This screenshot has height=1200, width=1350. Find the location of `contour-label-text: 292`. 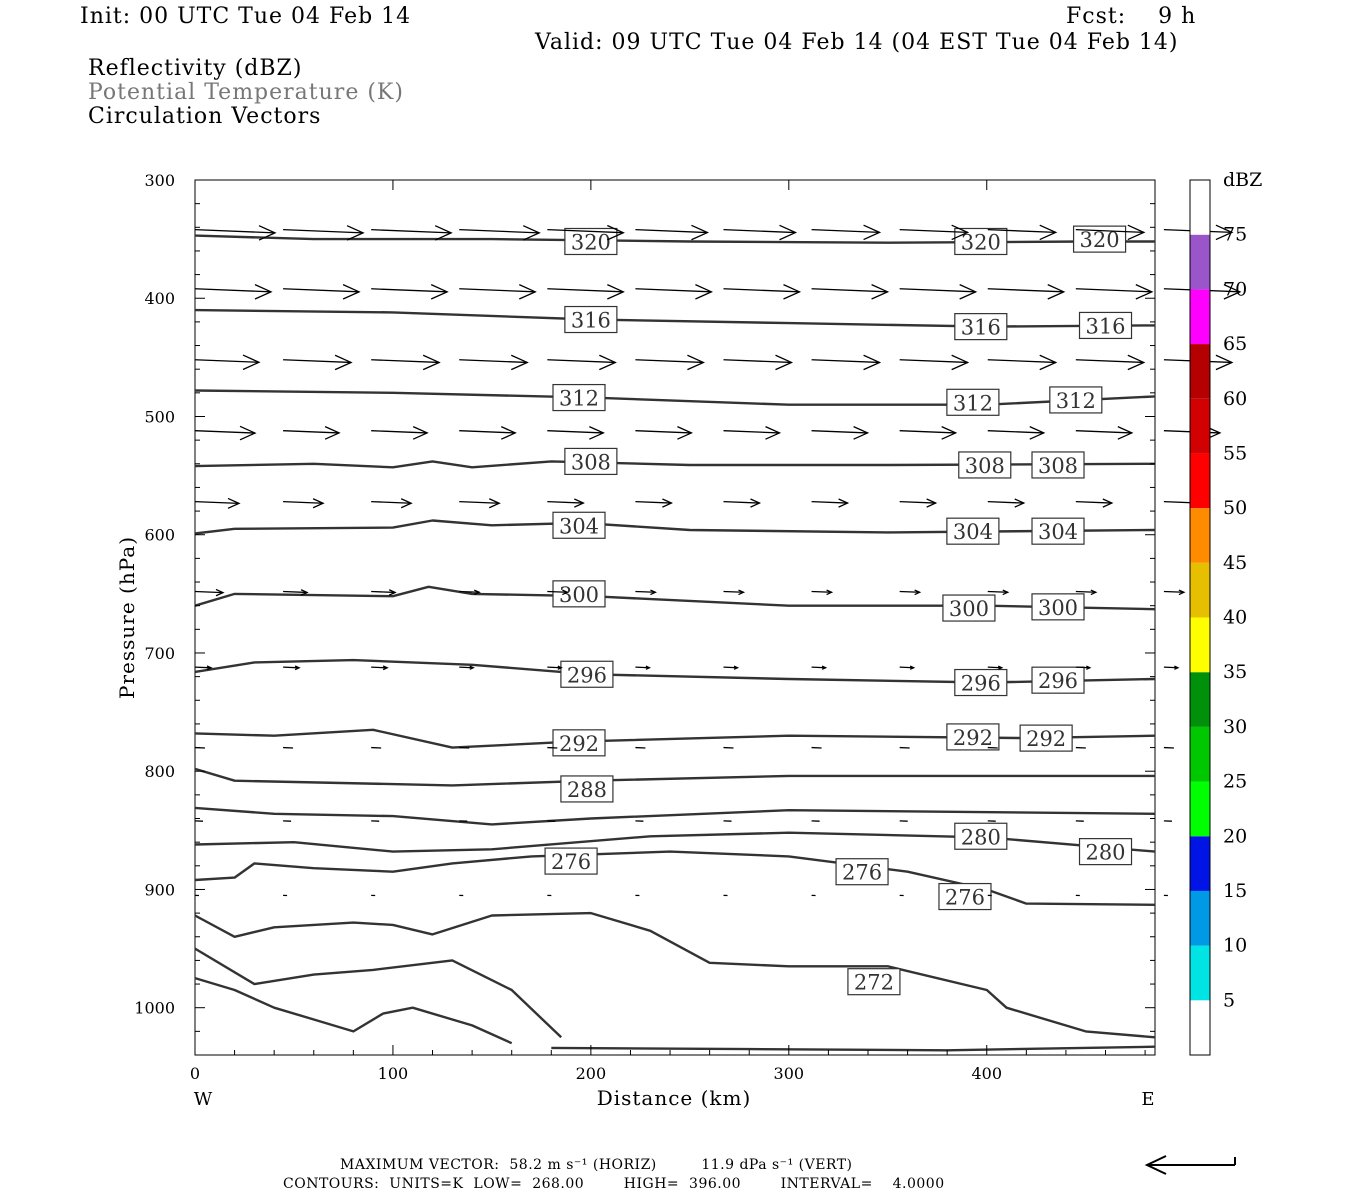

contour-label-text: 292 is located at coordinates (1046, 739).